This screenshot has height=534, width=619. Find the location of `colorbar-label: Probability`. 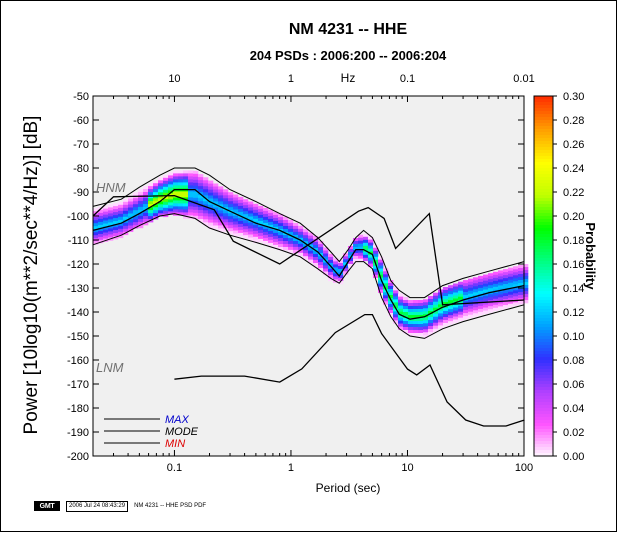

colorbar-label: Probability is located at coordinates (590, 256).